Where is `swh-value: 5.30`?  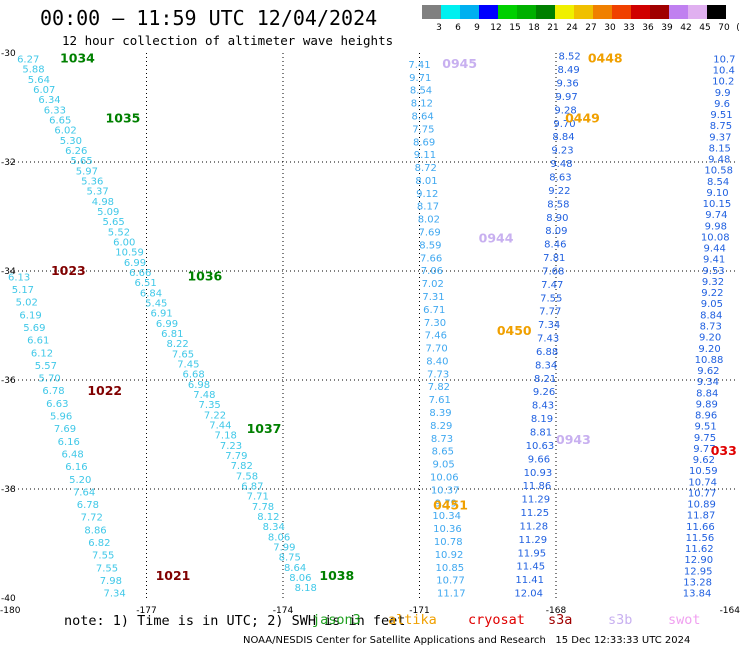
swh-value: 5.30 is located at coordinates (71, 141).